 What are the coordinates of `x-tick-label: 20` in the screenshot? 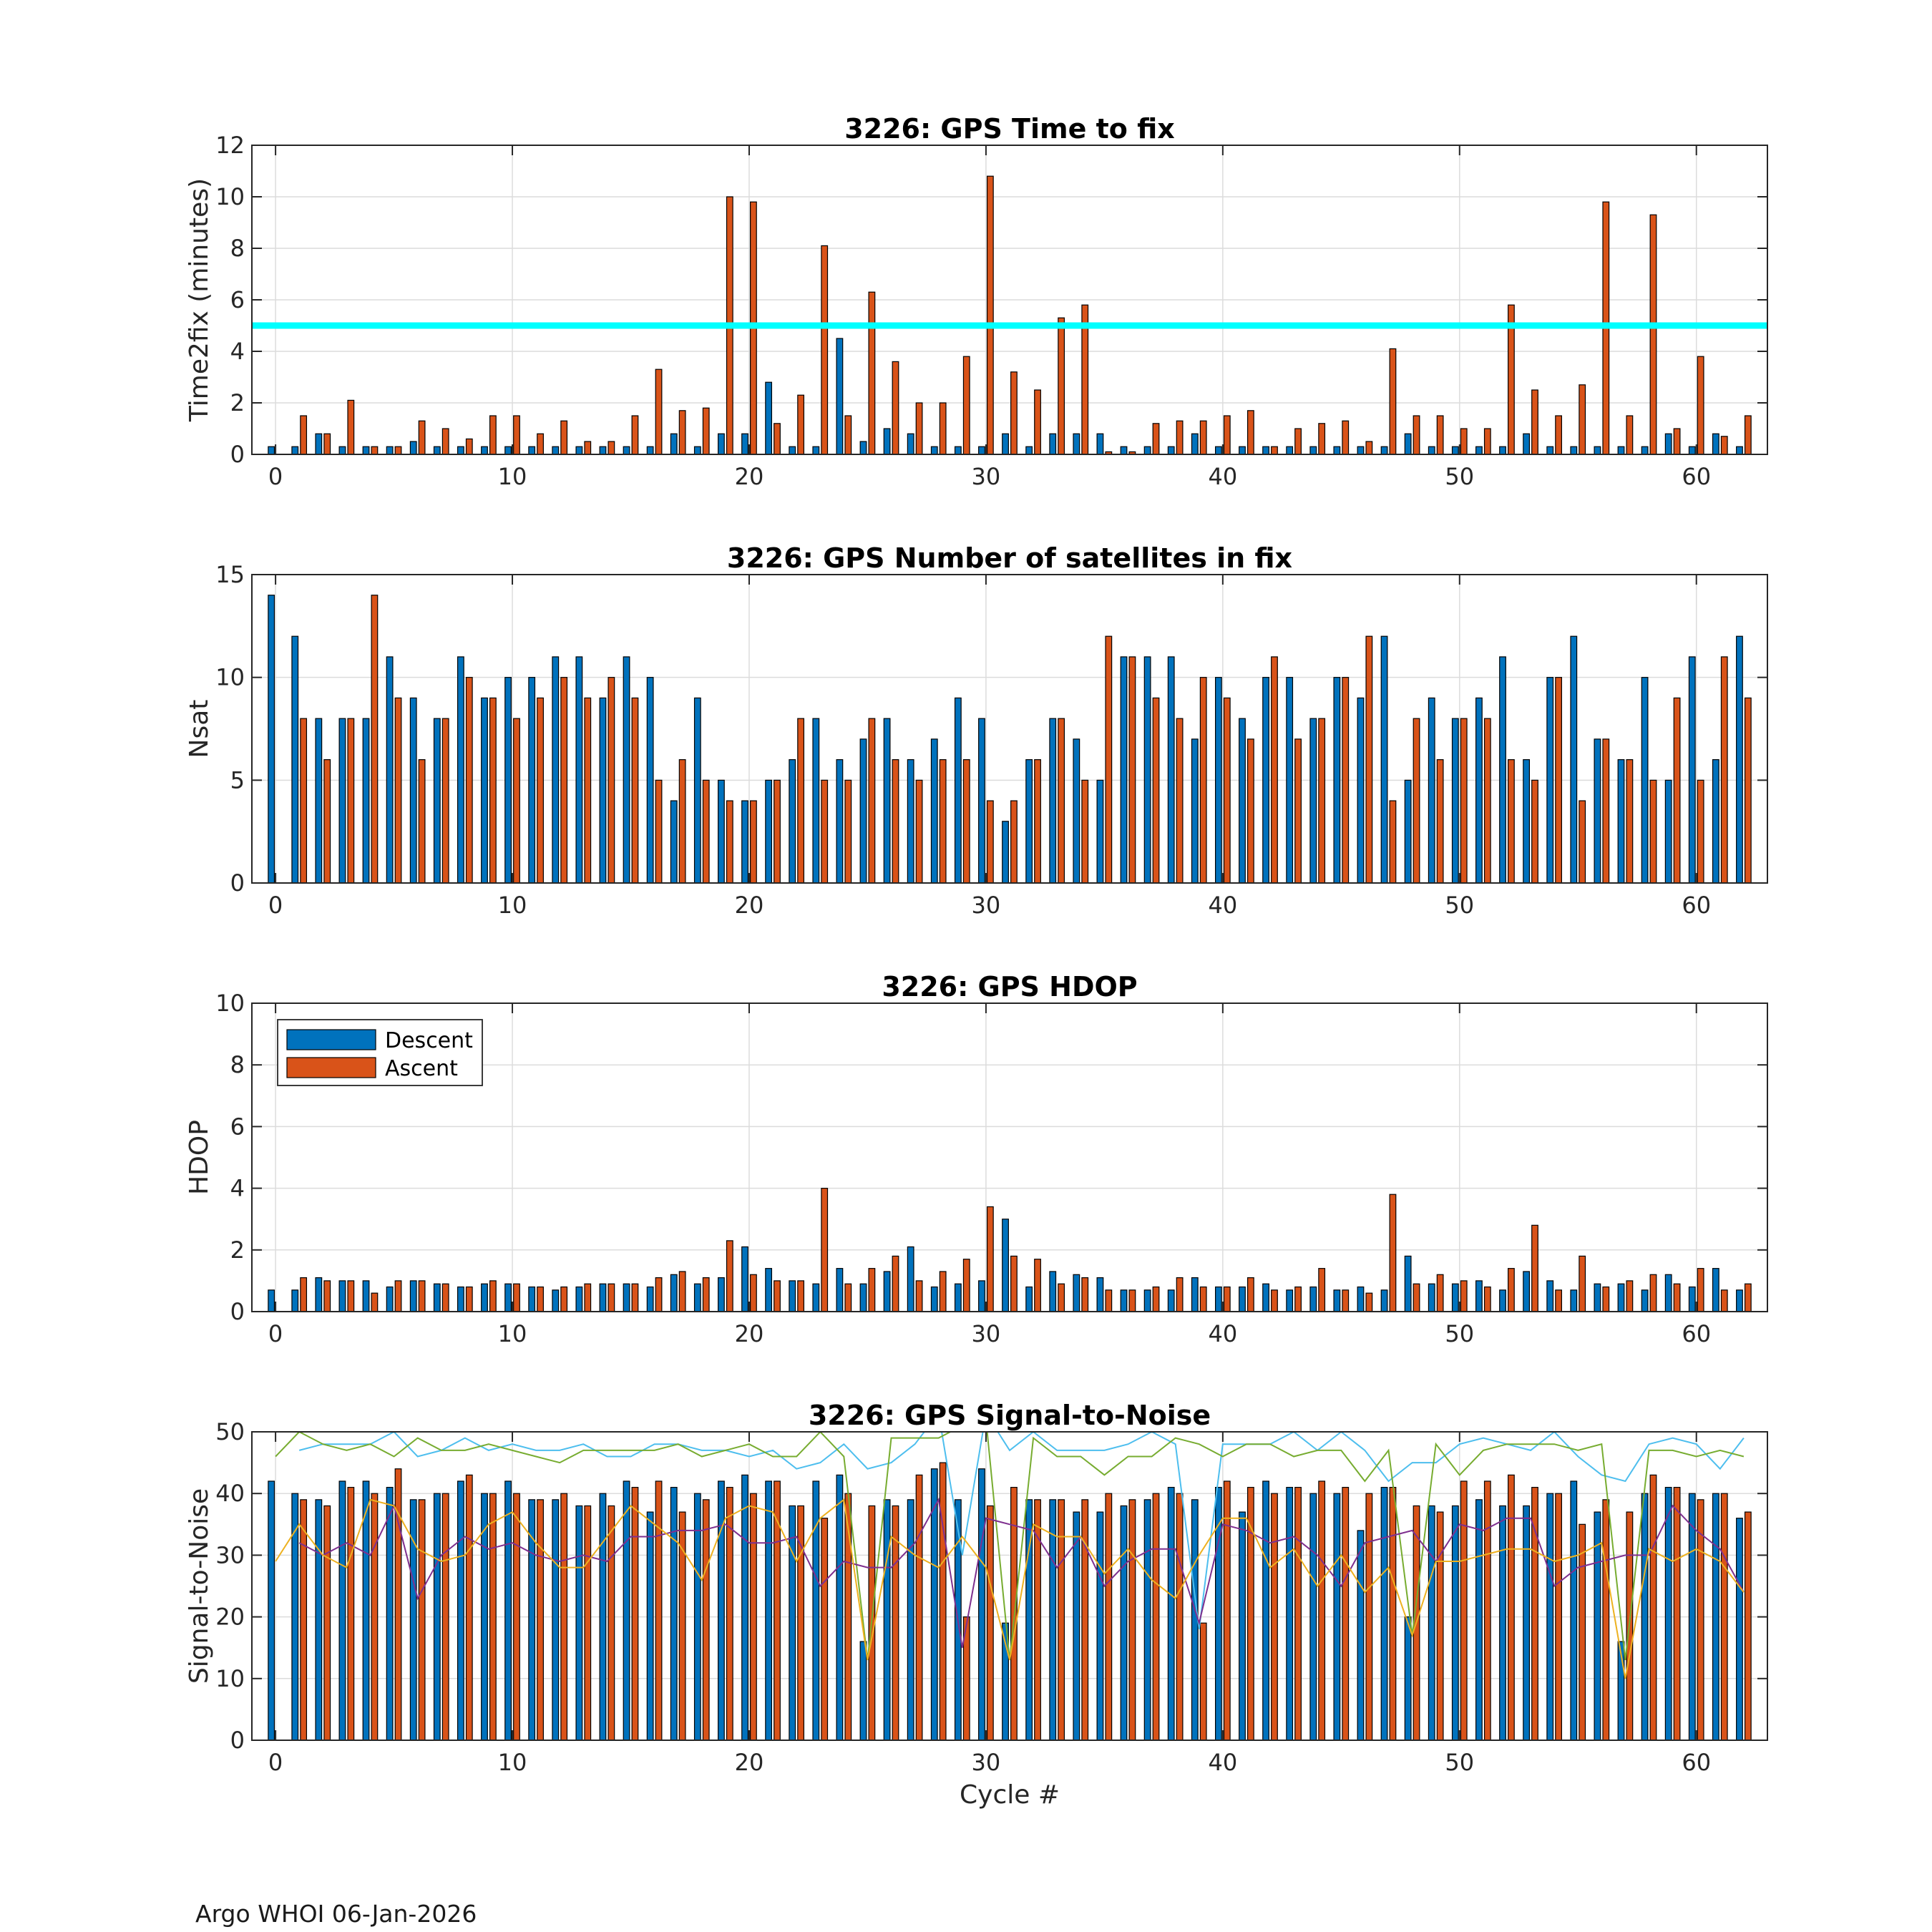 It's located at (749, 905).